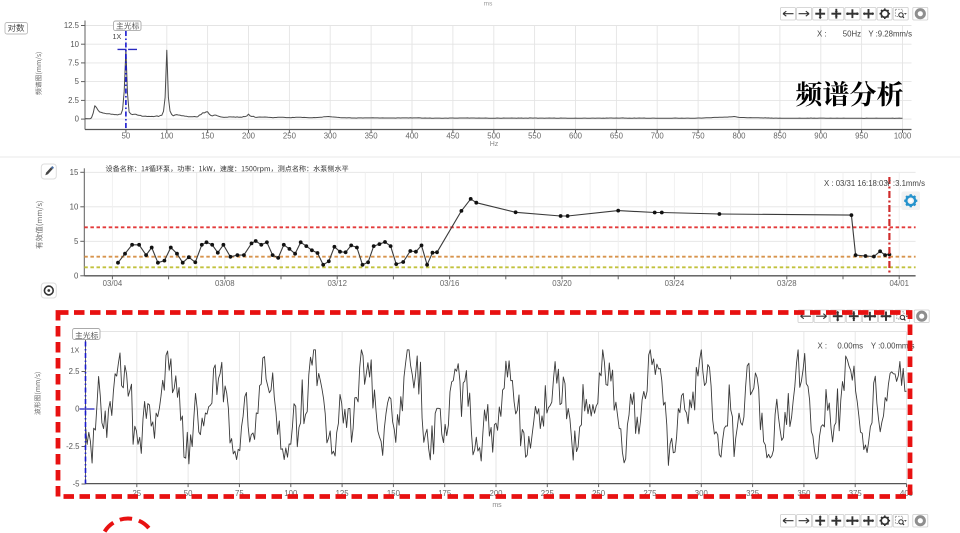 The height and width of the screenshot is (533, 960). I want to click on svg-text: 50Hz, so click(852, 34).